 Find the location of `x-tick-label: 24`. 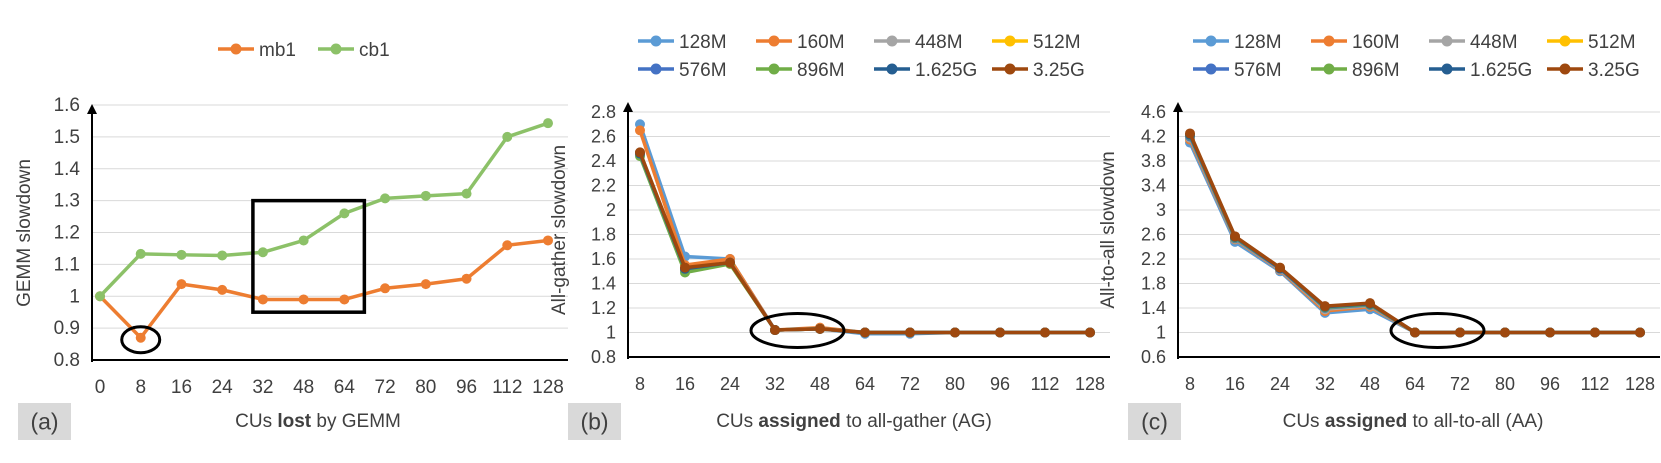

x-tick-label: 24 is located at coordinates (1280, 384).